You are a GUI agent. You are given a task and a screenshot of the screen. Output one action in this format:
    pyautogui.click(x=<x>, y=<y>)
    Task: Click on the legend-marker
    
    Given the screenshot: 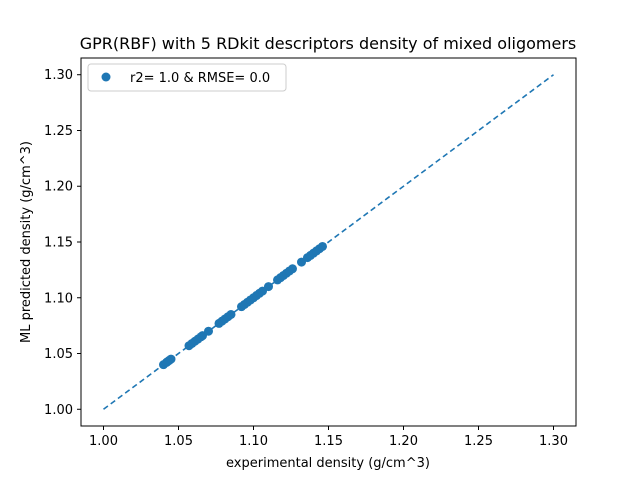 What is the action you would take?
    pyautogui.click(x=106, y=77)
    